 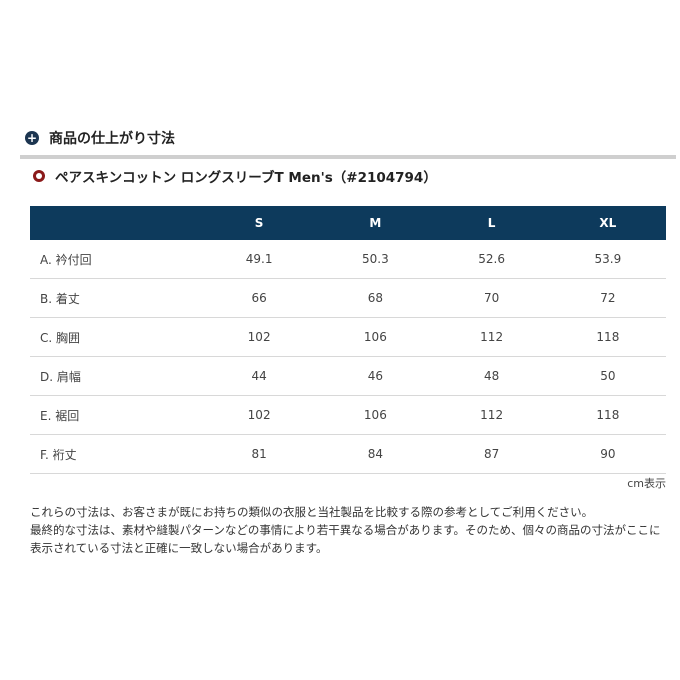 I want to click on table-row: F. 裄丈 81 84 87 90, so click(x=348, y=454).